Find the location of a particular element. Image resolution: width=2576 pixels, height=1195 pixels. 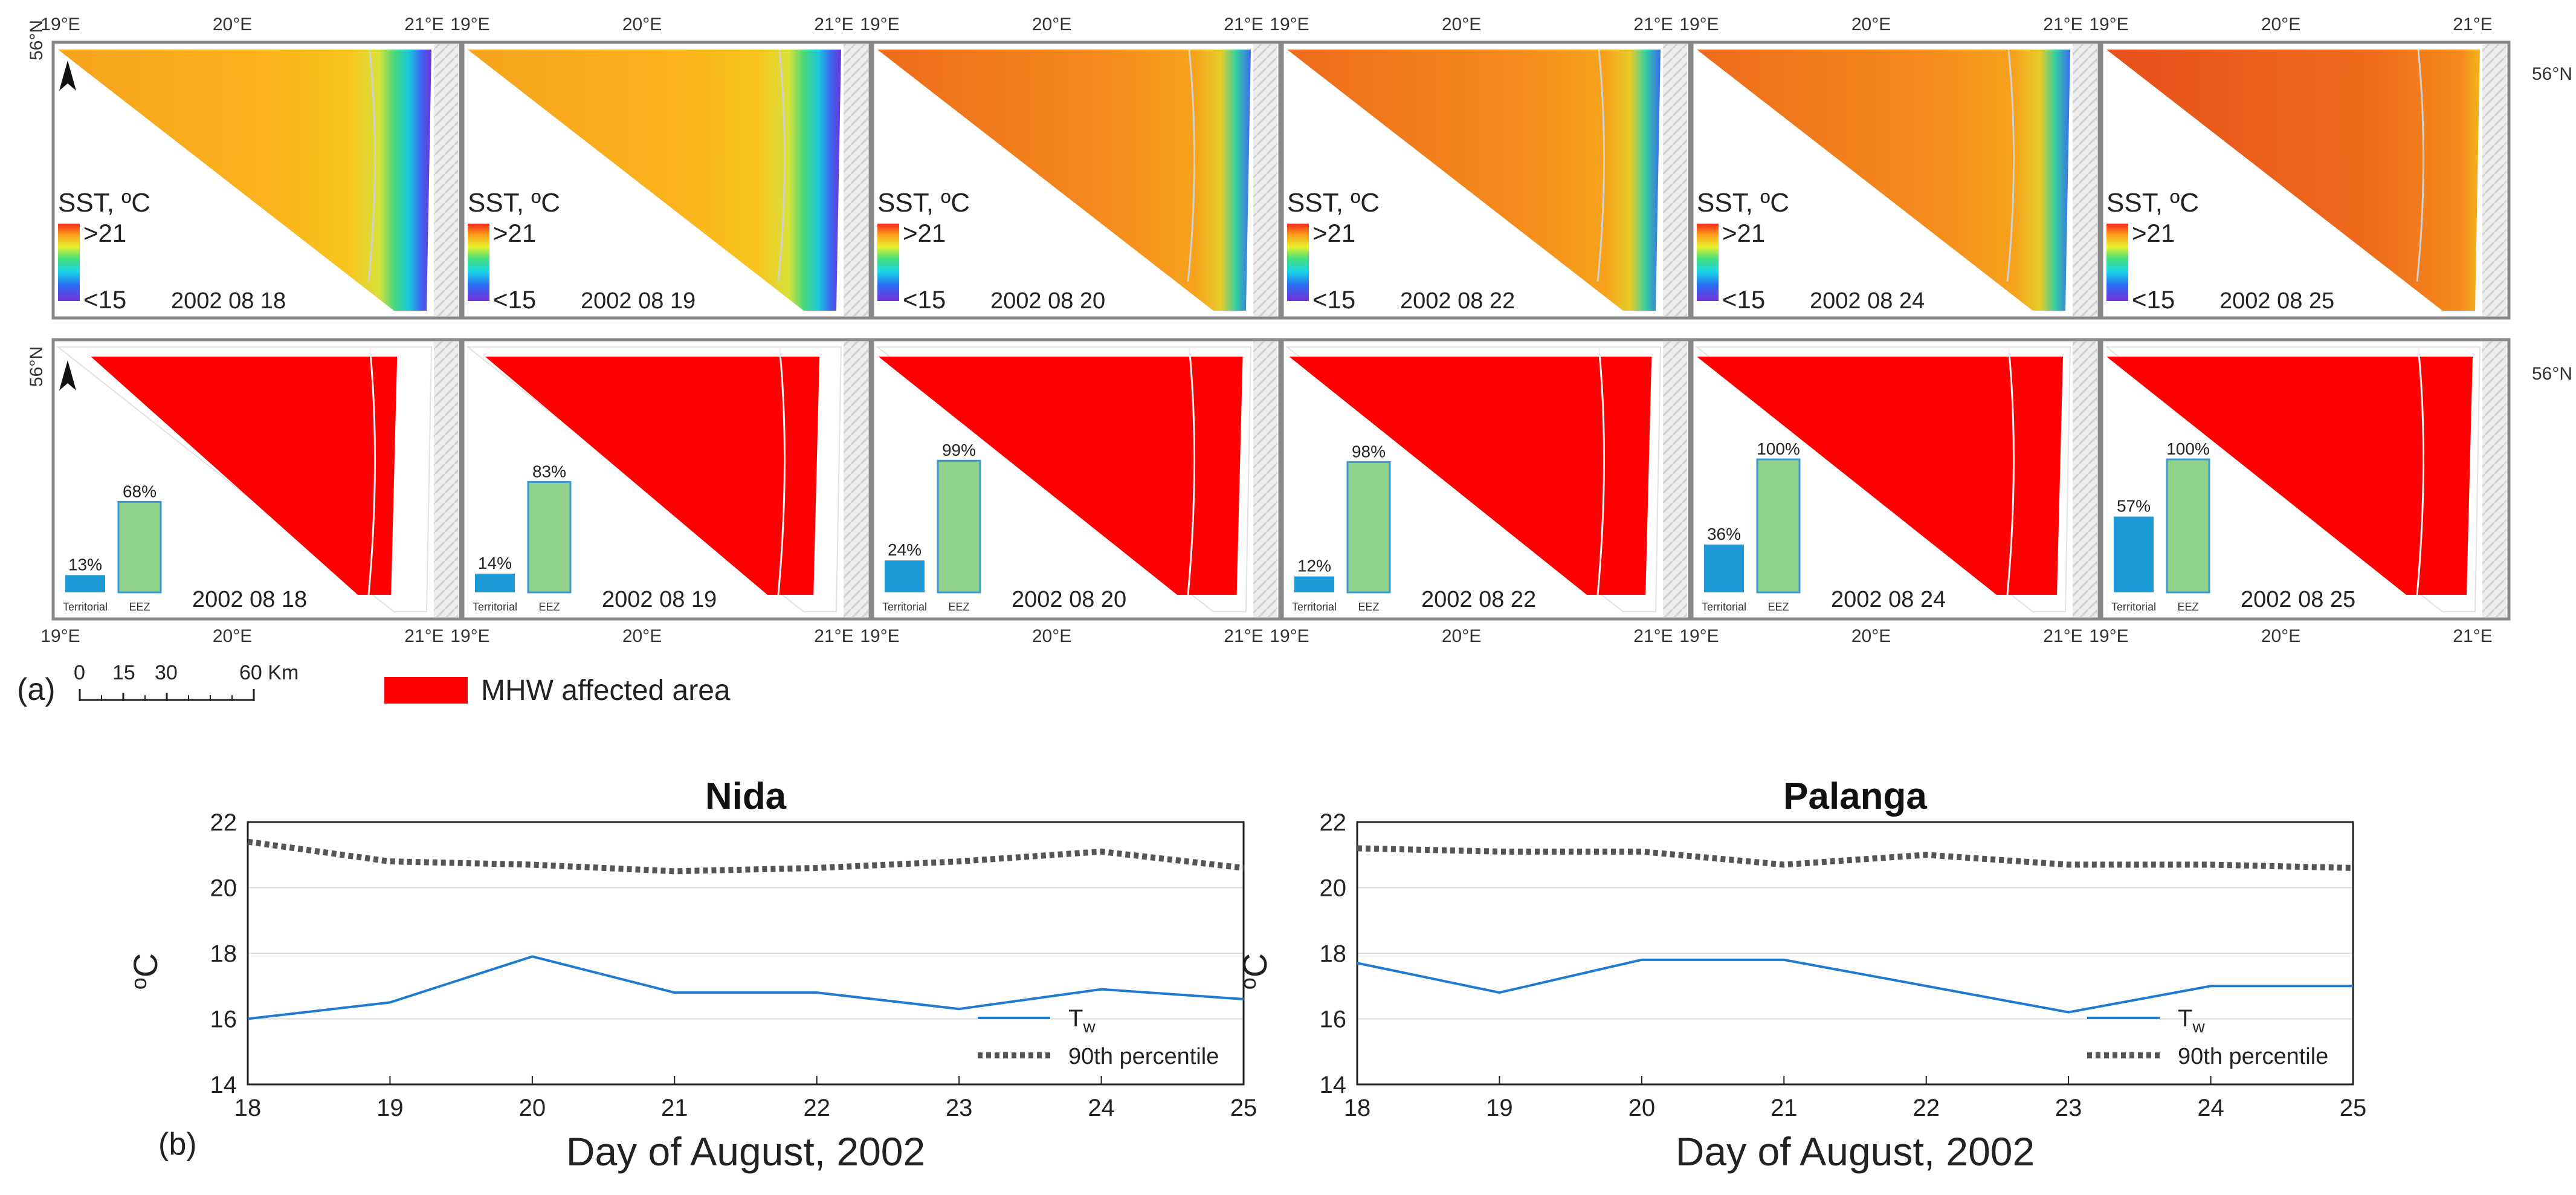

mhw-map-panel: 36% 100% Territorial EEZ 2002 08 24 is located at coordinates (1896, 479).